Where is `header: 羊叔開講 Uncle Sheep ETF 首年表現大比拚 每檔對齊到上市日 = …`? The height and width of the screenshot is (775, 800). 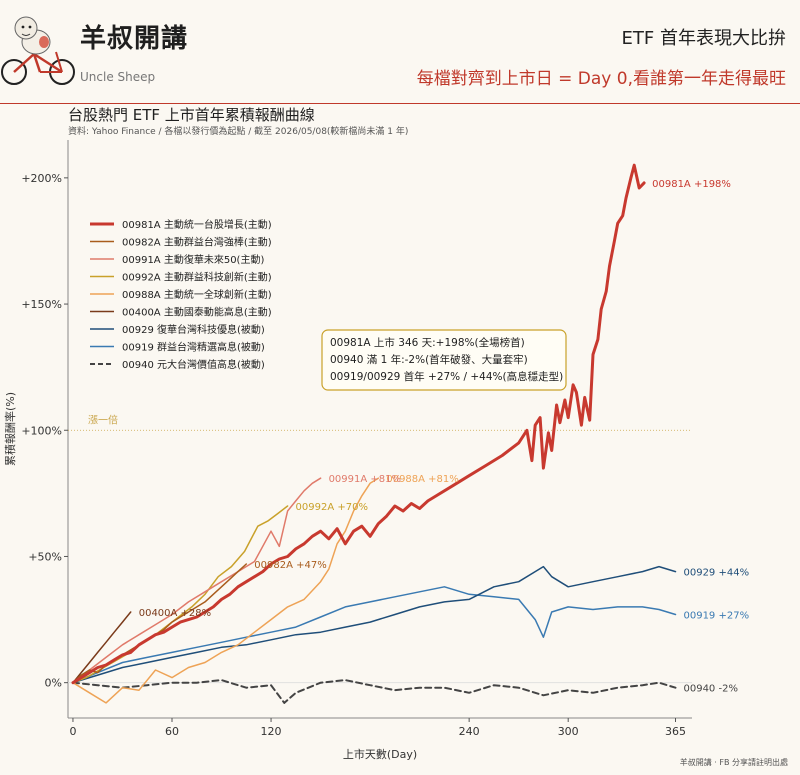
header: 羊叔開講 Uncle Sheep ETF 首年表現大比拚 每檔對齊到上市日 = … is located at coordinates (400, 52).